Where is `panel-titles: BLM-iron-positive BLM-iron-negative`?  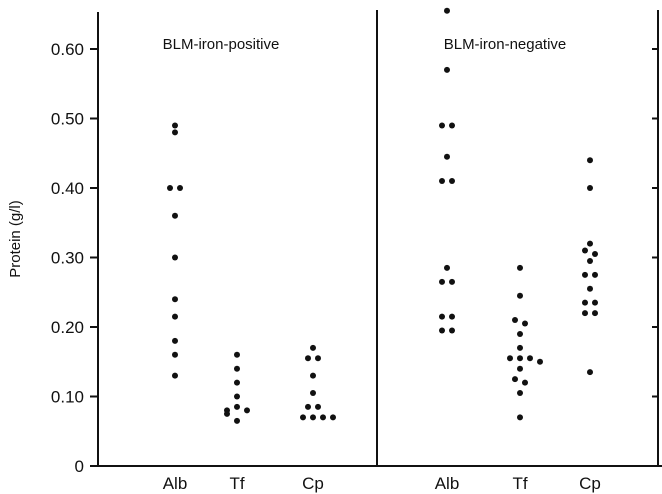 panel-titles: BLM-iron-positive BLM-iron-negative is located at coordinates (365, 44).